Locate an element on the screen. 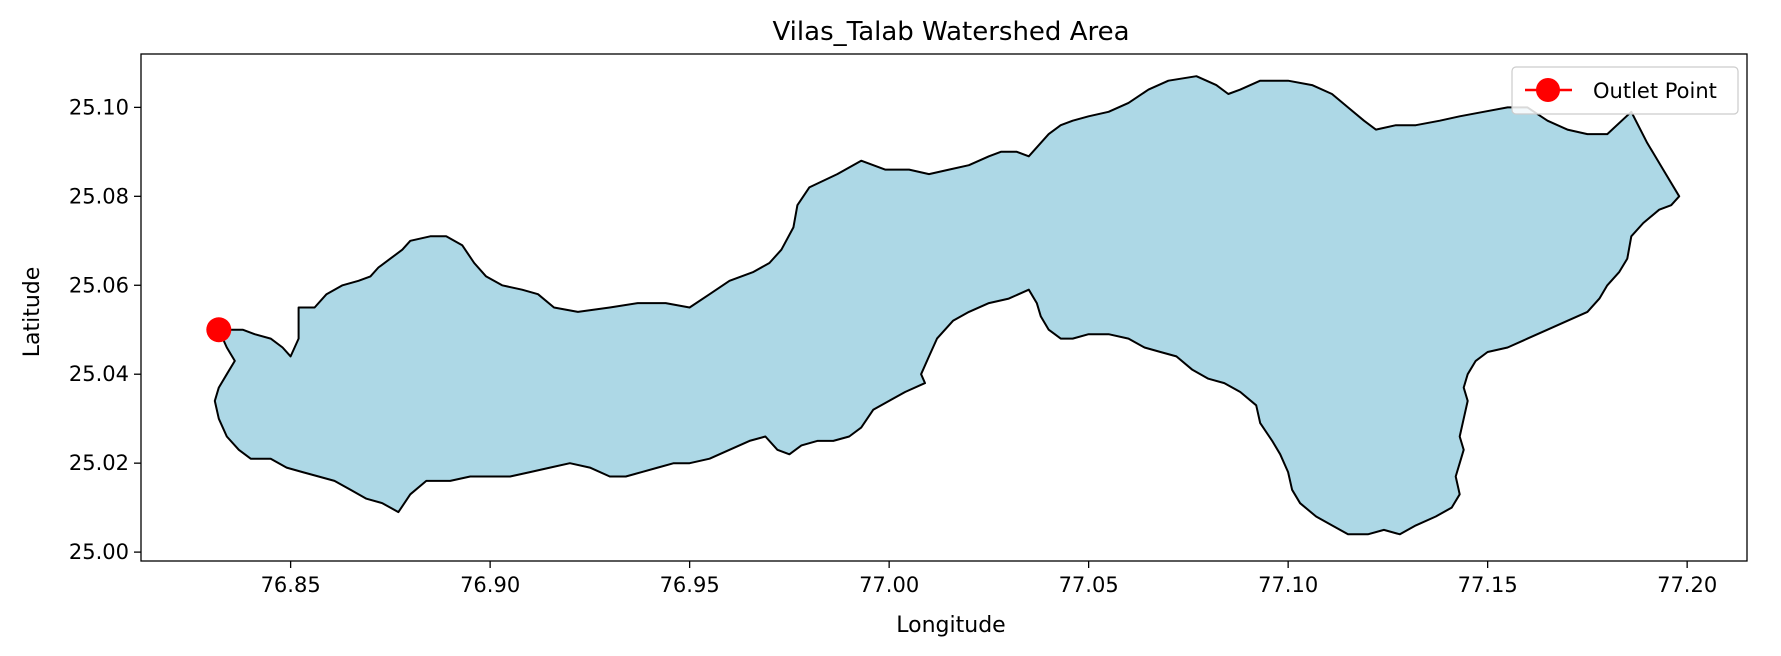  x-tick-label: 77.00 is located at coordinates (889, 585).